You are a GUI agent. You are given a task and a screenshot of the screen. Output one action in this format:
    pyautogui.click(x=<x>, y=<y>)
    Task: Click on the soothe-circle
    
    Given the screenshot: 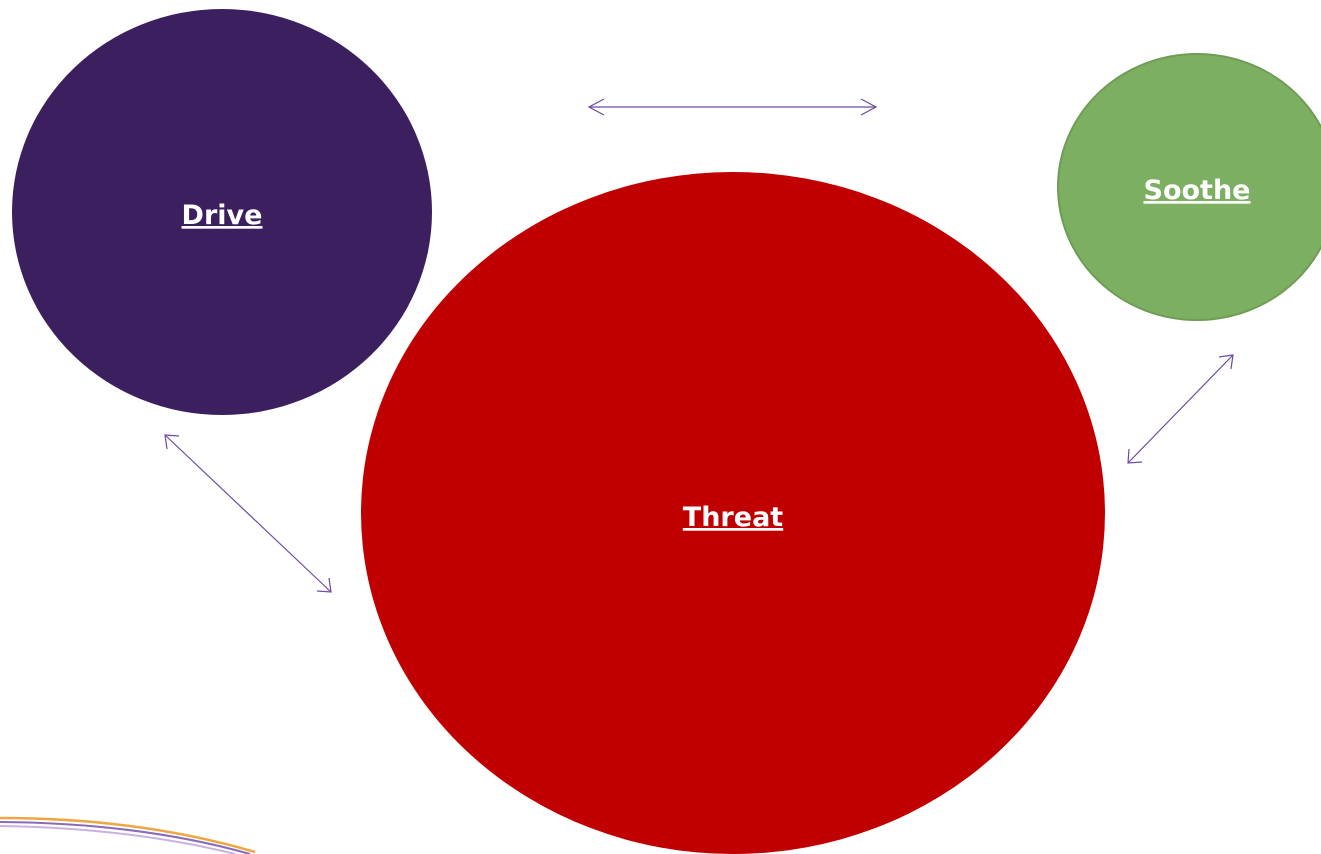 What is the action you would take?
    pyautogui.click(x=1189, y=187)
    